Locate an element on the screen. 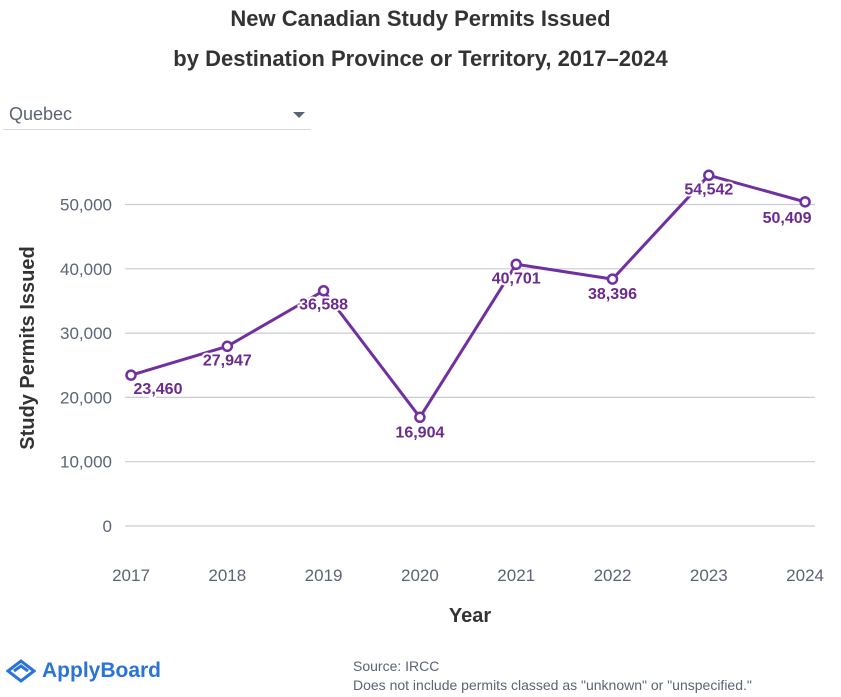 This screenshot has height=697, width=841. x-tick-label: 2017 is located at coordinates (131, 575).